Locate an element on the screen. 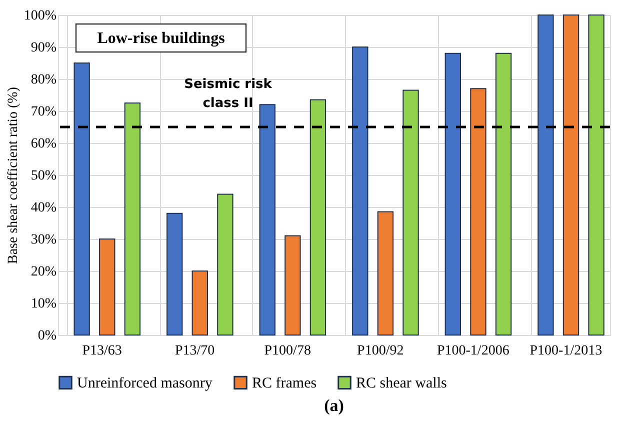 The height and width of the screenshot is (423, 630). x-tick-label: P100/92 is located at coordinates (380, 351).